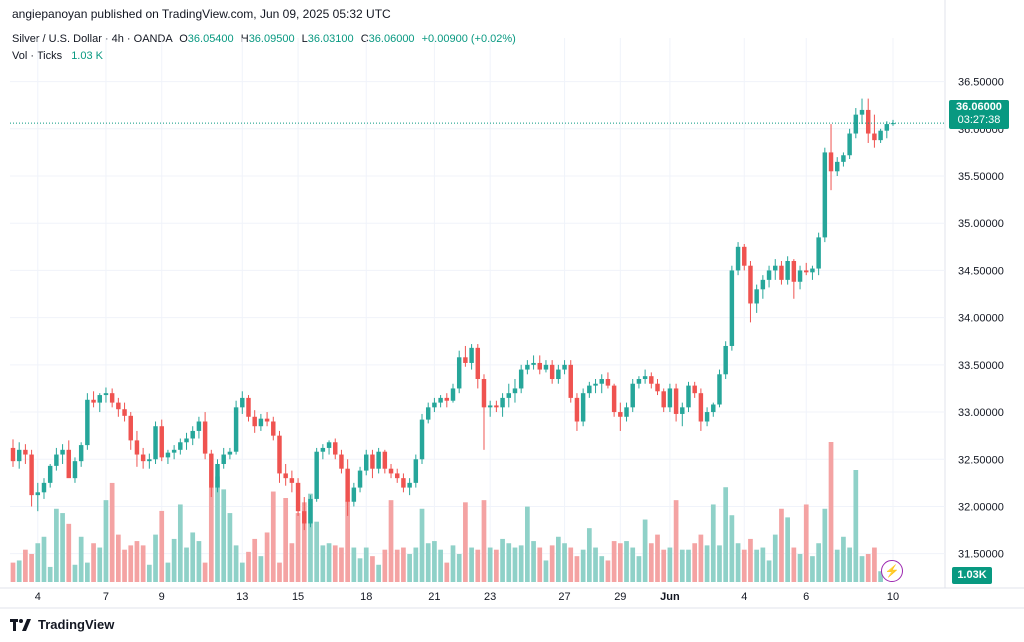 This screenshot has height=642, width=1024. I want to click on x-tick-label: 4, so click(38, 597).